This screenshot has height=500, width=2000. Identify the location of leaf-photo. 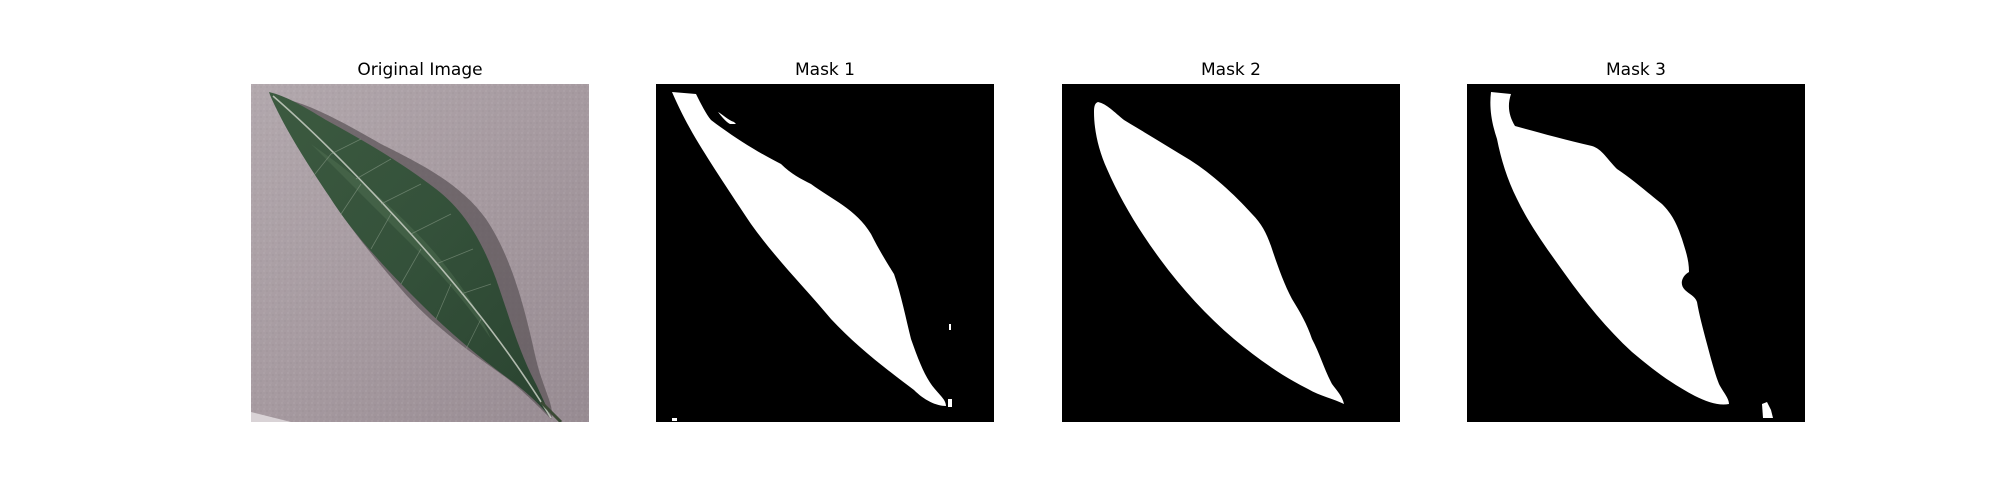
(420, 253).